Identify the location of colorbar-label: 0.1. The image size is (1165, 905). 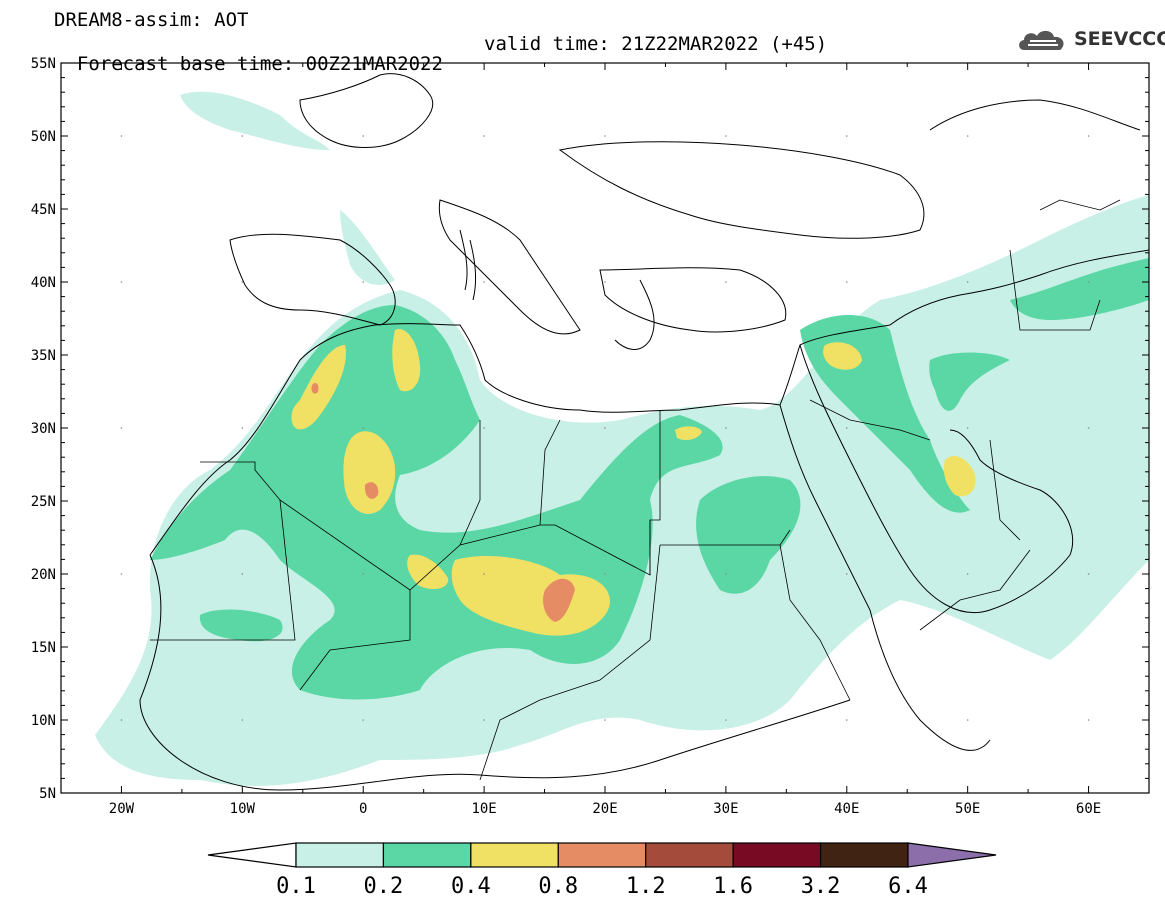
(296, 886).